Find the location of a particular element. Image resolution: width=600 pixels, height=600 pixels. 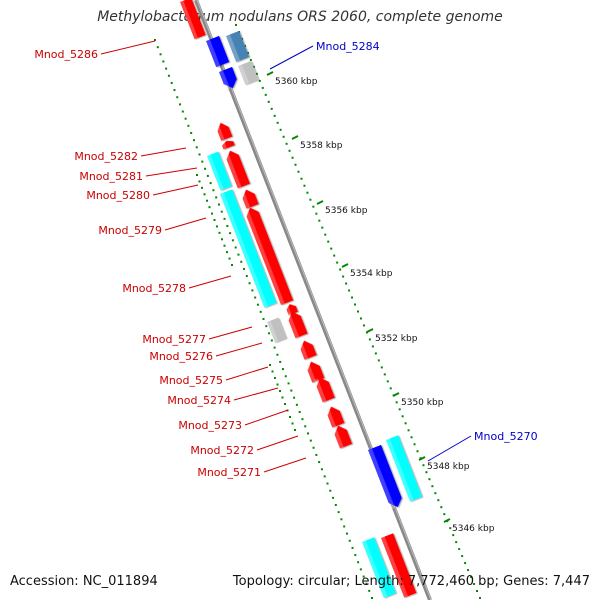

gene-label: Mnod_5282 is located at coordinates (106, 156).